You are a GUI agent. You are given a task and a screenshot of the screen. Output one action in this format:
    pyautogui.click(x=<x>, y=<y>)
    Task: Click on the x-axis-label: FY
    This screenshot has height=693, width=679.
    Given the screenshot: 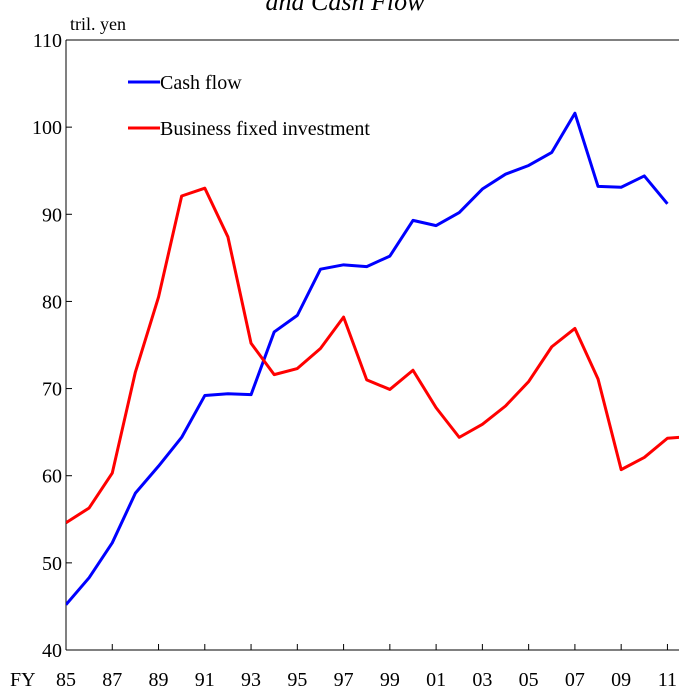 What is the action you would take?
    pyautogui.click(x=23, y=680)
    